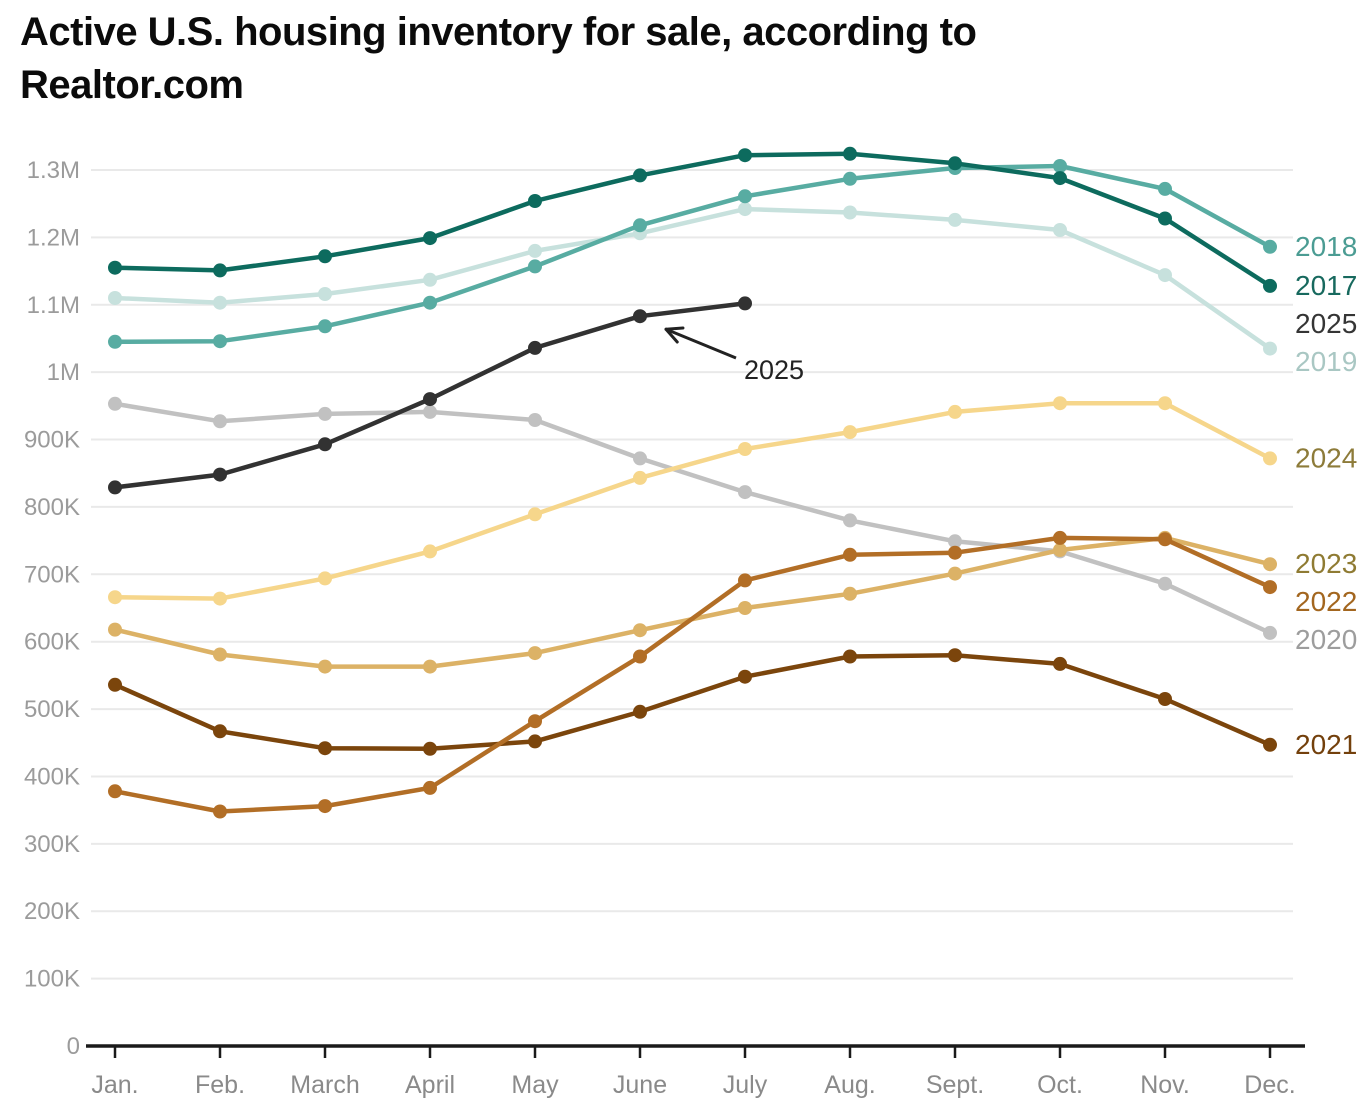  What do you see at coordinates (325, 444) in the screenshot?
I see `data-point-2025-March` at bounding box center [325, 444].